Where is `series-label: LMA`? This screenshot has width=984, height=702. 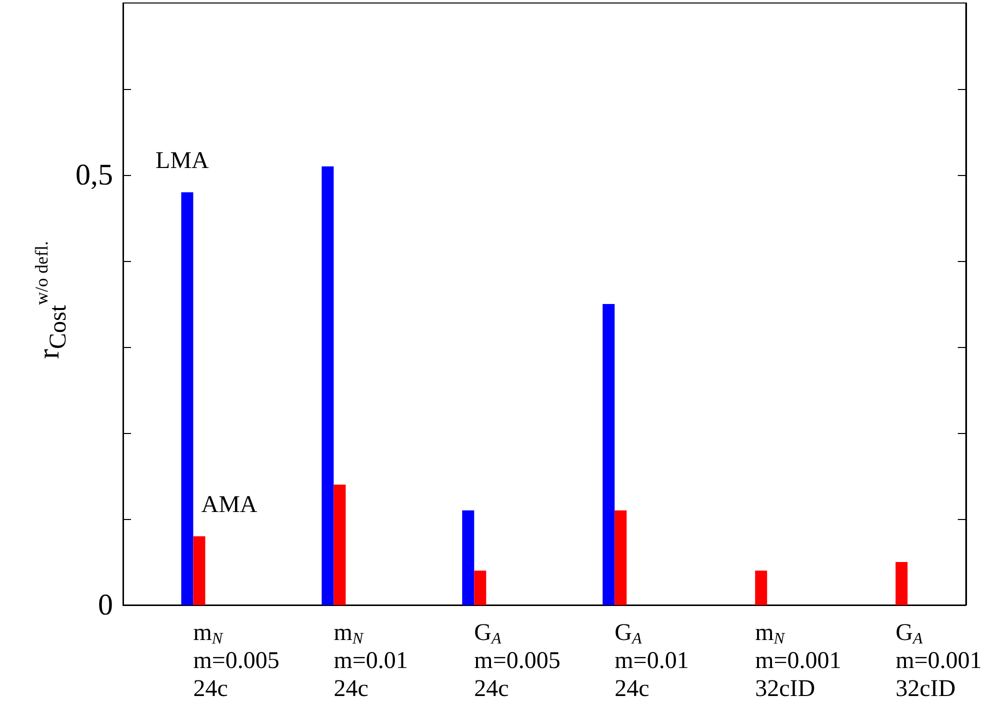
series-label: LMA is located at coordinates (183, 161).